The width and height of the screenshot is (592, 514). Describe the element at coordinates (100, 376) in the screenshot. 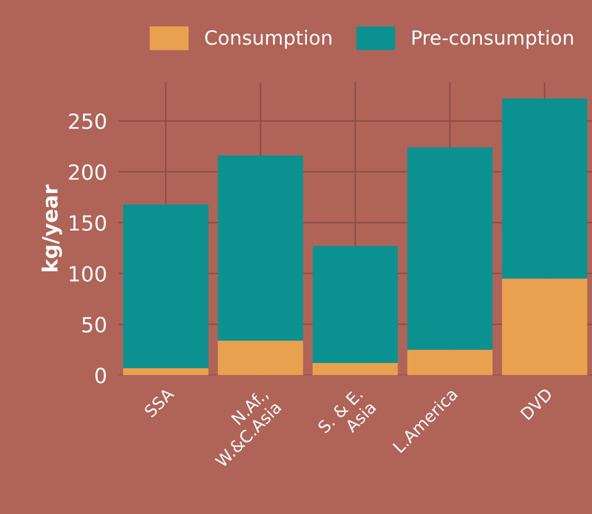

I see `y-tick-label: 0` at that location.